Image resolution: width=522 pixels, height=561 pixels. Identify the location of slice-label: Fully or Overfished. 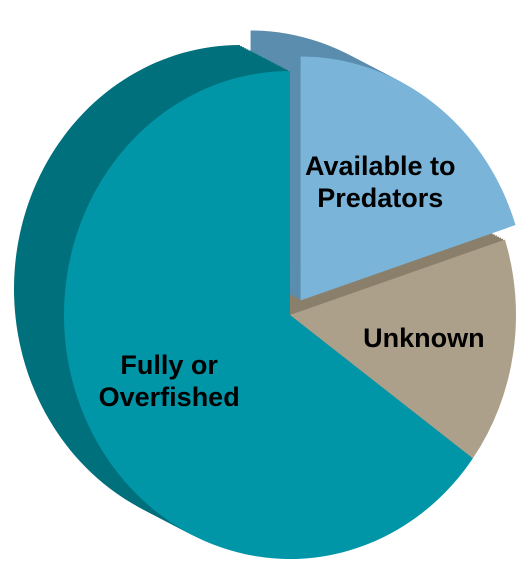
(169, 381).